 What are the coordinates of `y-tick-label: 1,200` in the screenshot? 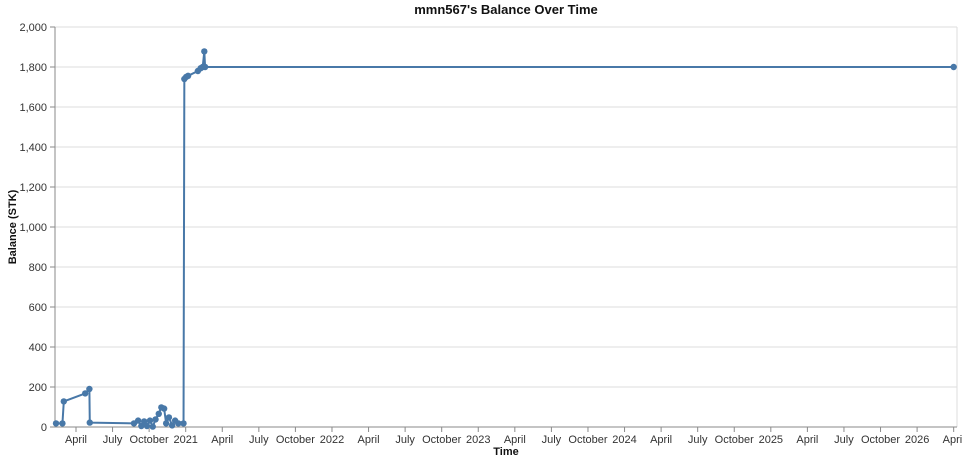 It's located at (33, 188).